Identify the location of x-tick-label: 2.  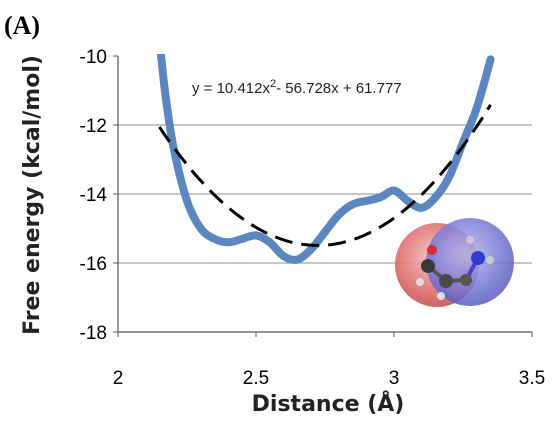
(118, 378).